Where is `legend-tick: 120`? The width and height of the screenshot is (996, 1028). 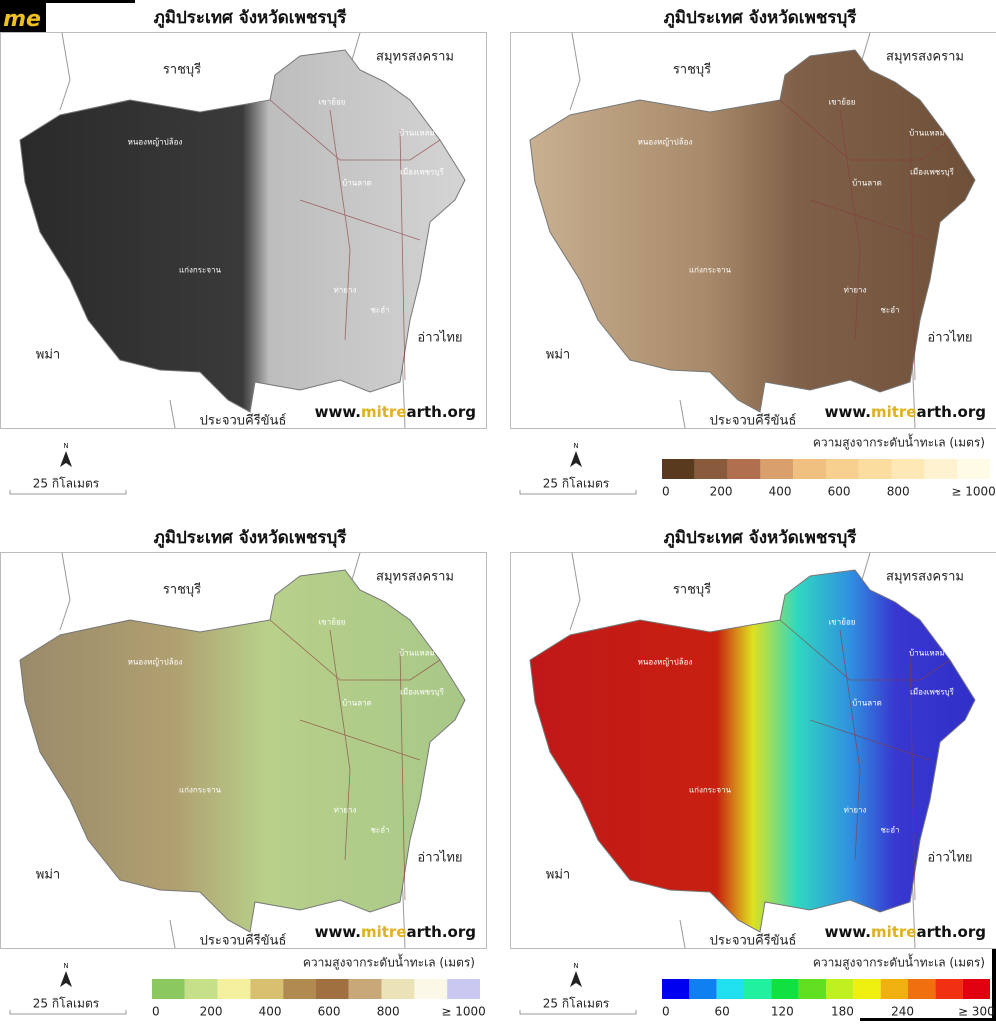 legend-tick: 120 is located at coordinates (782, 1012).